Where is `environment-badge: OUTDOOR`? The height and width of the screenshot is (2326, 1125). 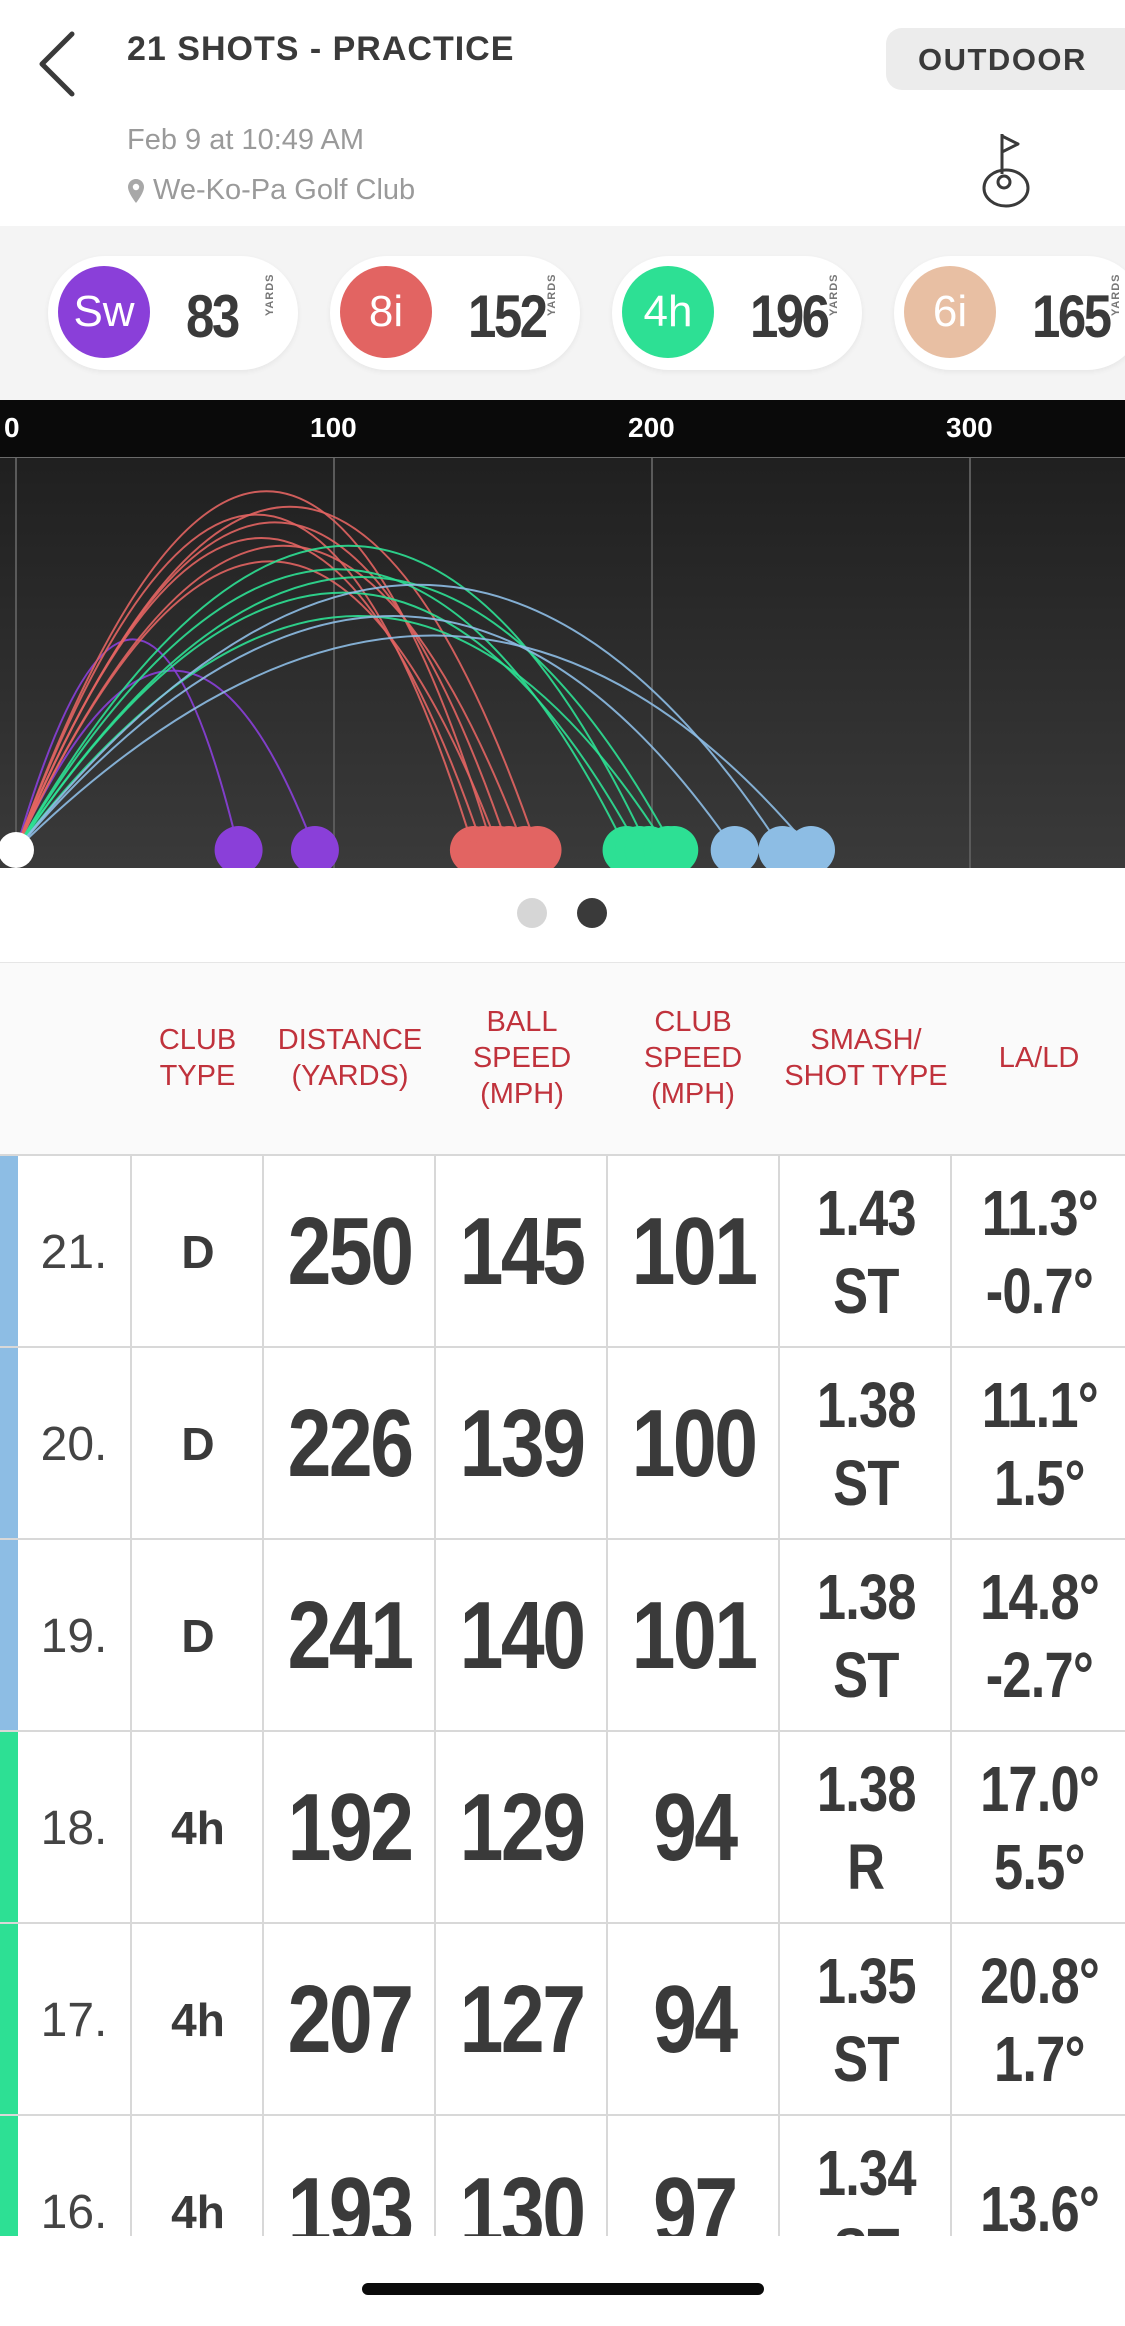
environment-badge: OUTDOOR is located at coordinates (1005, 59).